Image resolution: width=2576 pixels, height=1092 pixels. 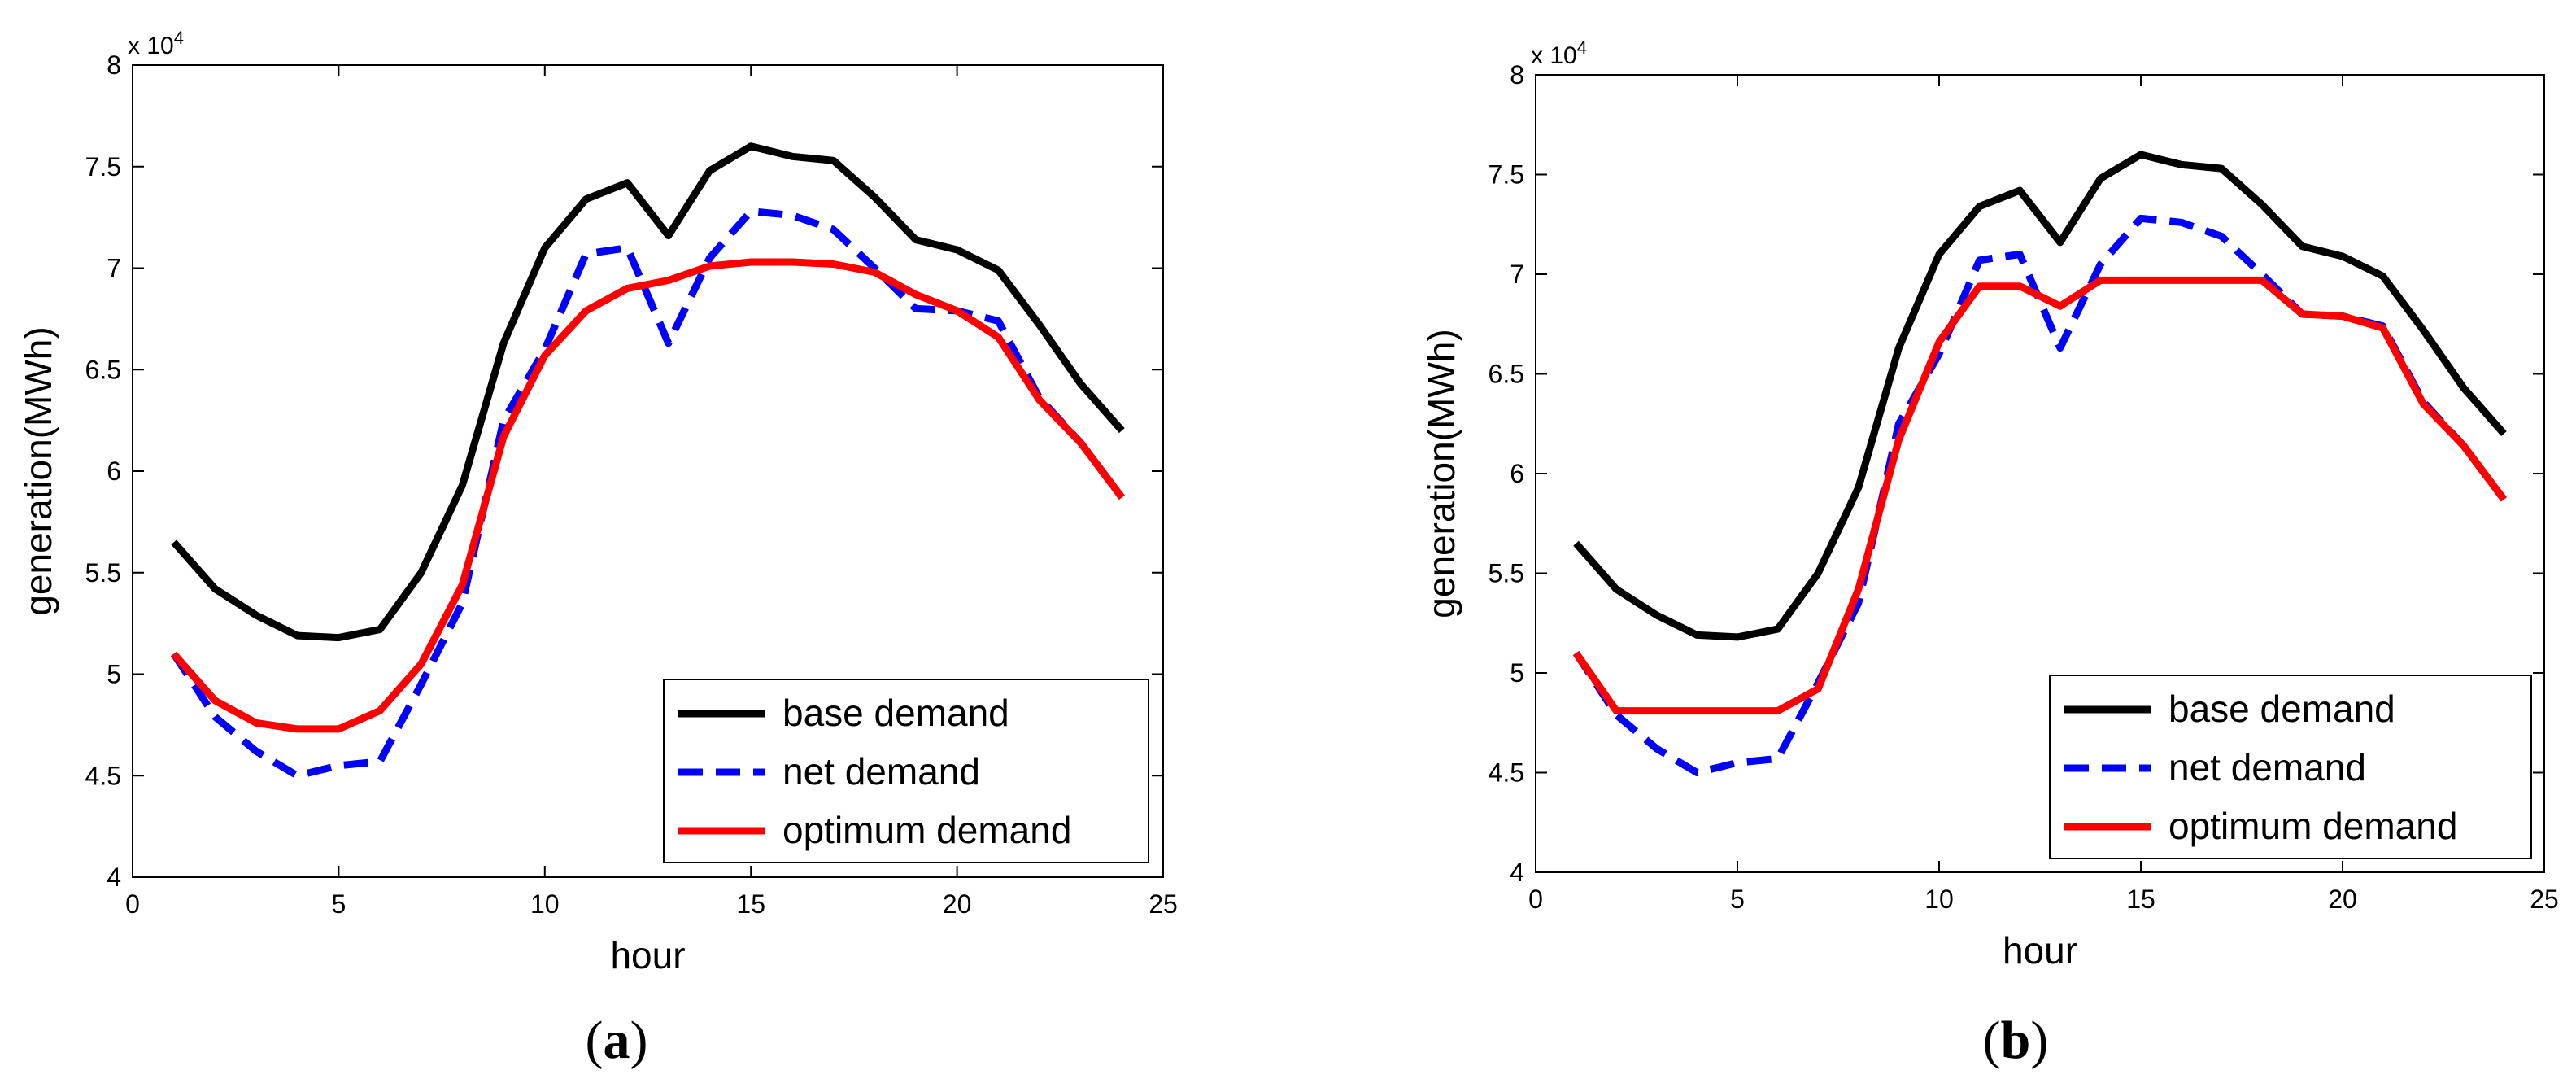 What do you see at coordinates (2016, 1041) in the screenshot?
I see `panel-label: (b)` at bounding box center [2016, 1041].